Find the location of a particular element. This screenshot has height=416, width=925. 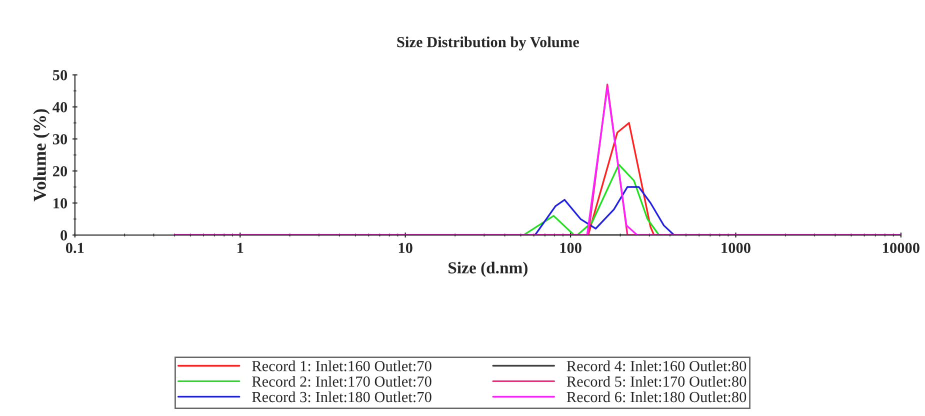

x-tick-label: 100 is located at coordinates (571, 248).